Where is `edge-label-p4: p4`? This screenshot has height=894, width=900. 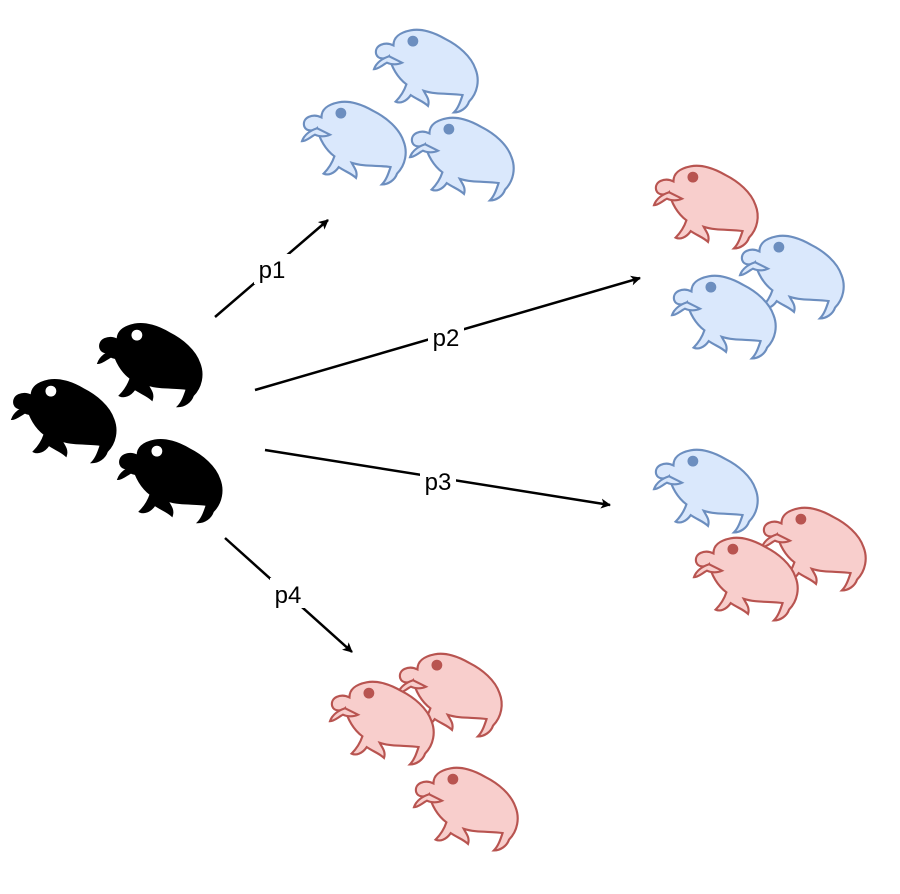
edge-label-p4: p4 is located at coordinates (288, 595).